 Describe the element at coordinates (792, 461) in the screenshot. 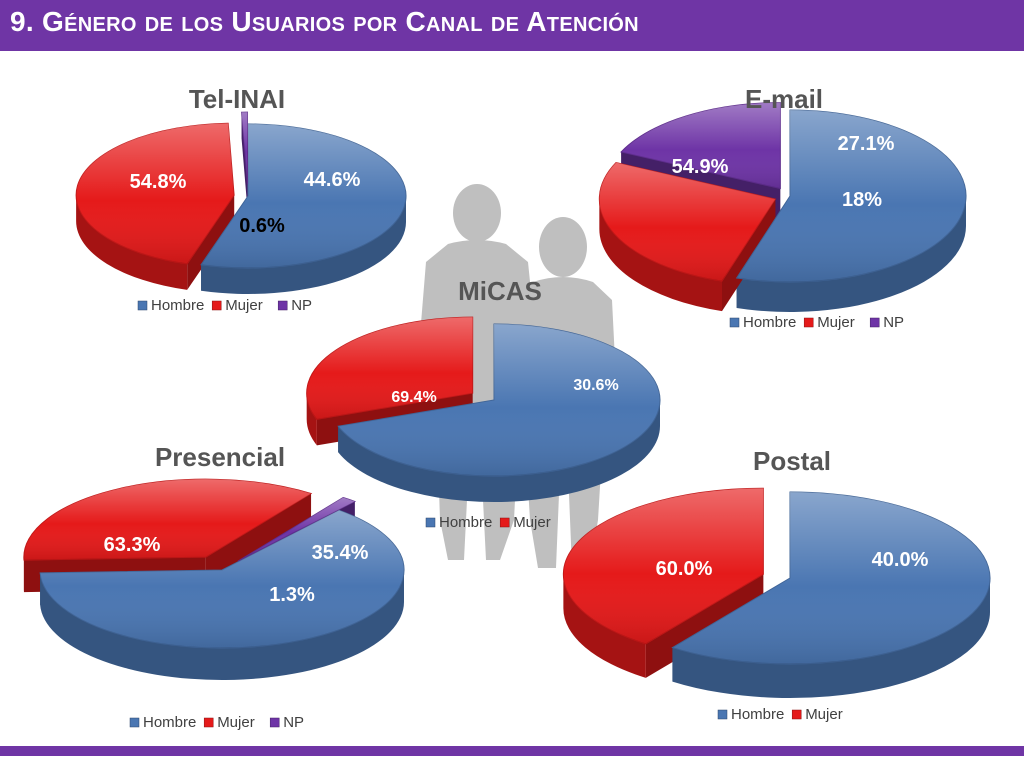

I see `chart-title: Postal` at that location.